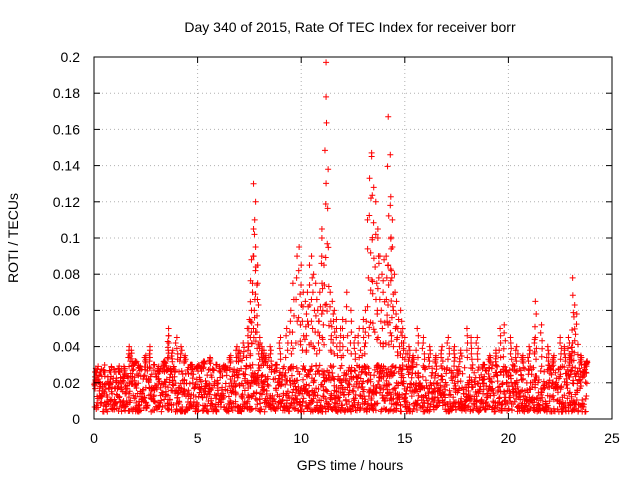  I want to click on x-axis-label: GPS time / hours, so click(350, 465).